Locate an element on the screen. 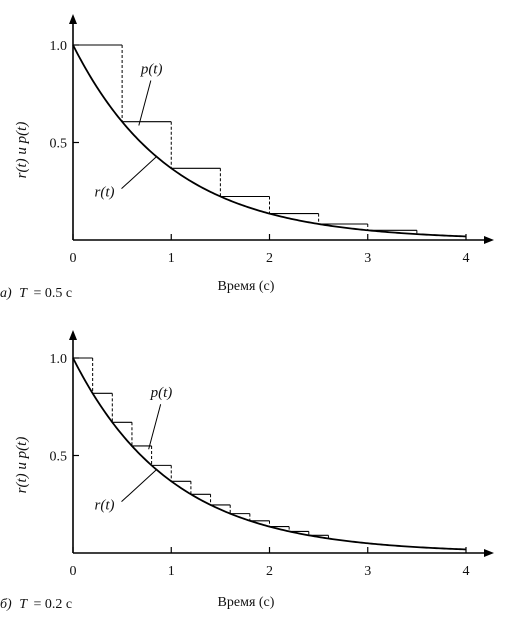  panel-caption: а) T = 0.5 с is located at coordinates (36, 293).